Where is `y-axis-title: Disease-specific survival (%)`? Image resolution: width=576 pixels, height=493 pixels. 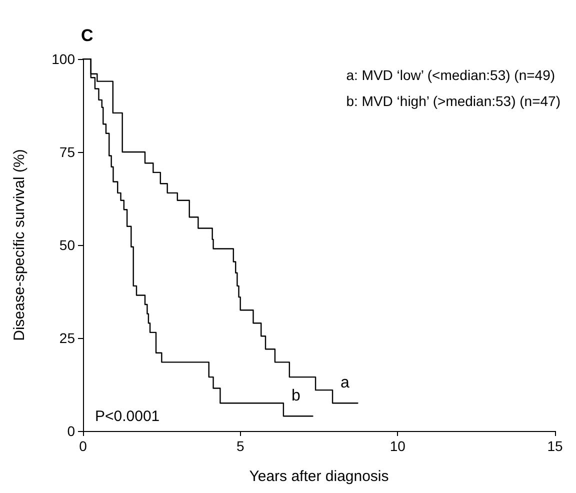
y-axis-title: Disease-specific survival (%) is located at coordinates (19, 245).